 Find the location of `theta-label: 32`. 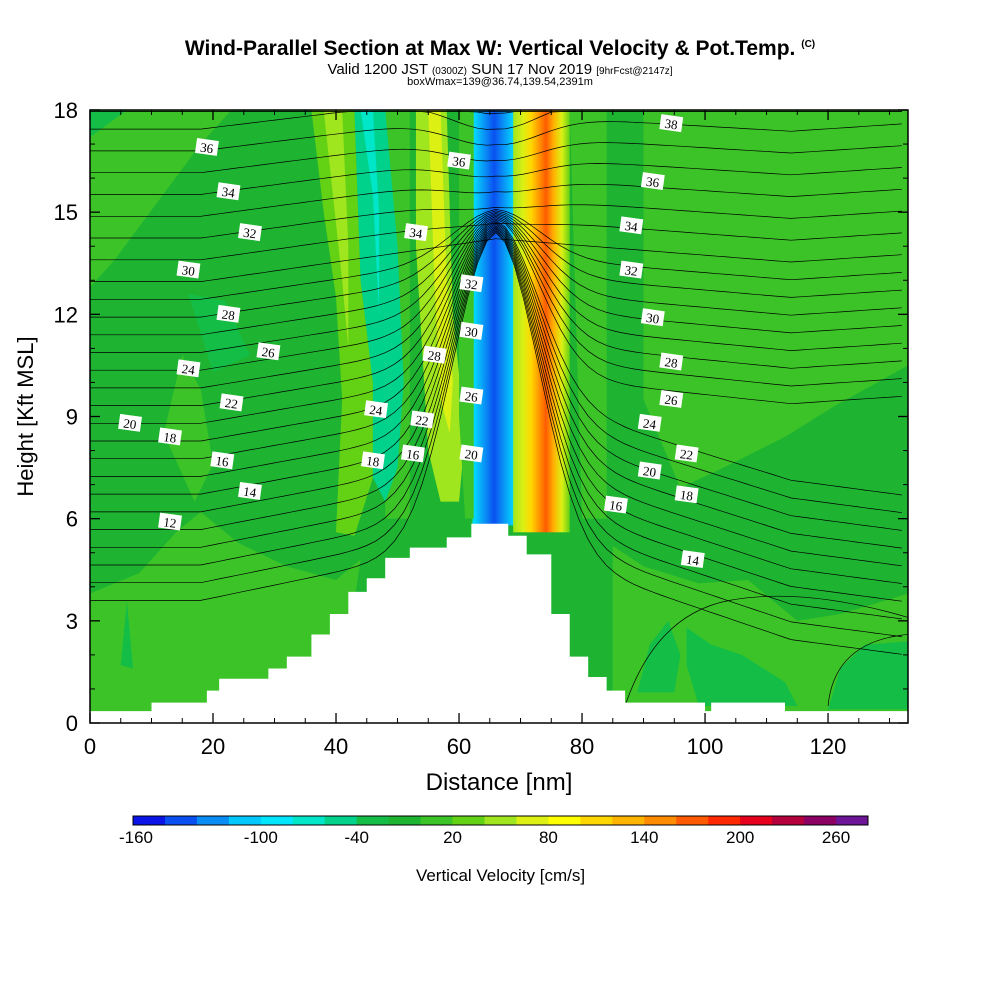

theta-label: 32 is located at coordinates (471, 283).